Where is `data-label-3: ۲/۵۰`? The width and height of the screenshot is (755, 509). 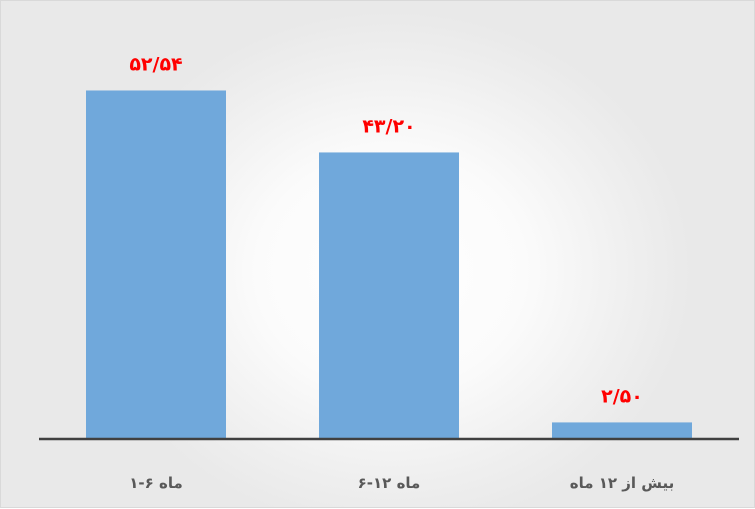 data-label-3: ۲/۵۰ is located at coordinates (622, 396).